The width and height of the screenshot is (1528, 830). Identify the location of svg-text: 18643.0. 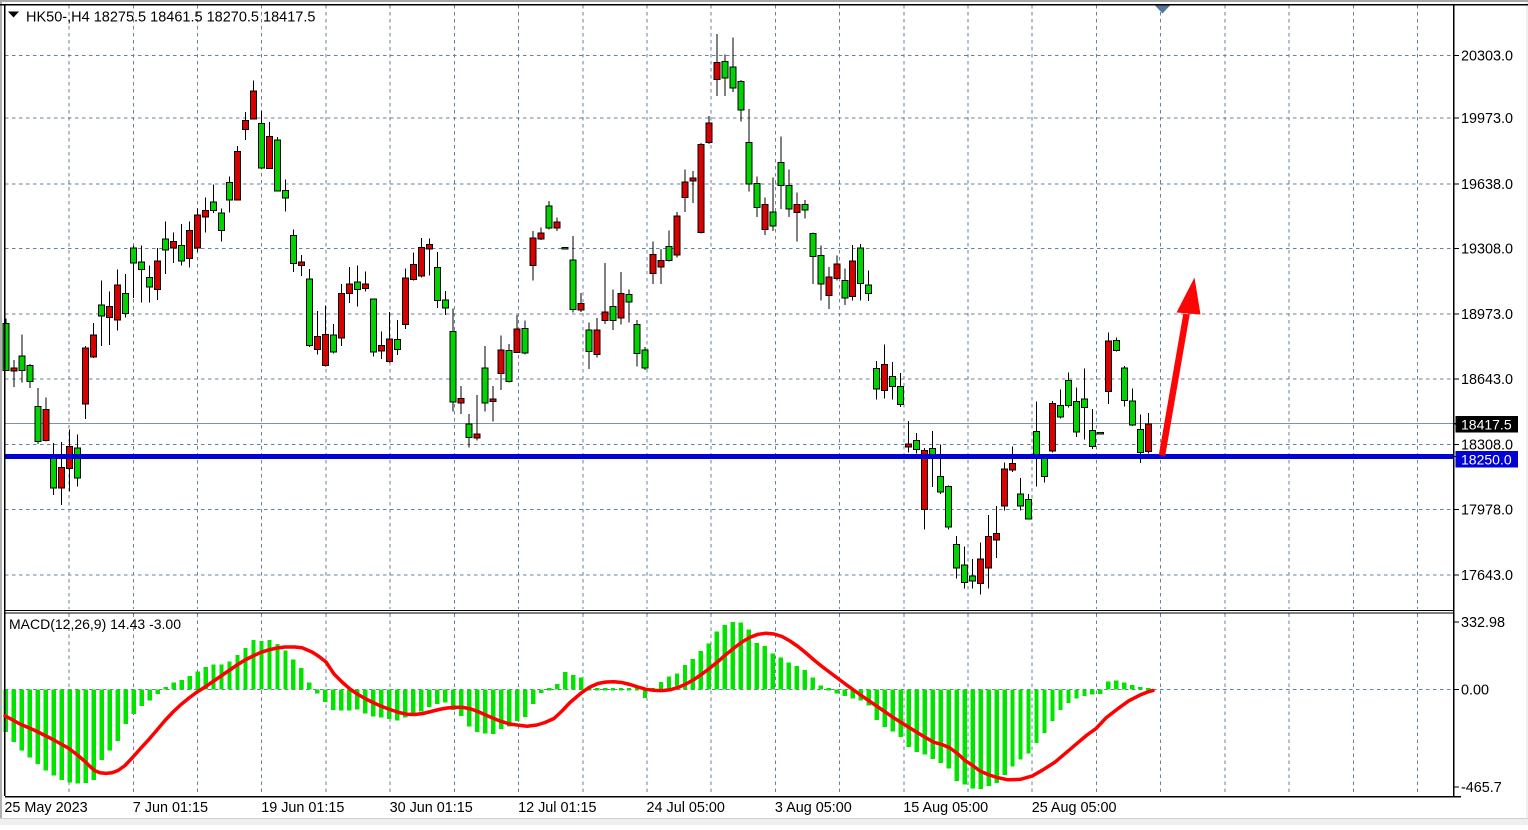
(1487, 380).